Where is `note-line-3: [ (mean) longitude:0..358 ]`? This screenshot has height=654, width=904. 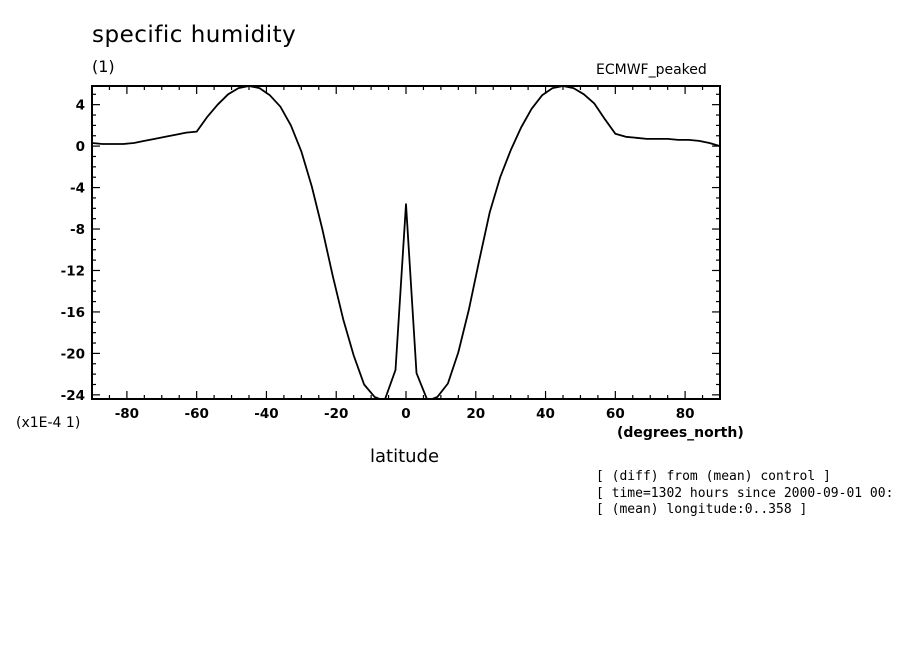
note-line-3: [ (mean) longitude:0..358 ] is located at coordinates (702, 509).